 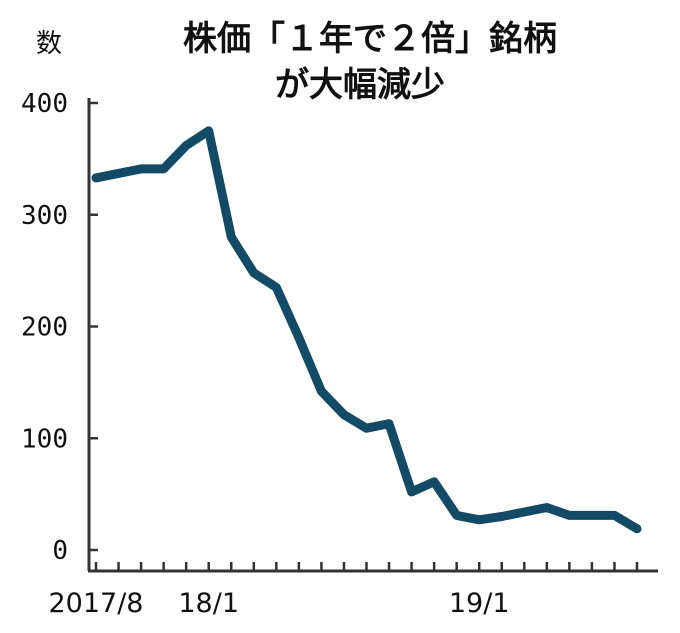 What do you see at coordinates (208, 603) in the screenshot?
I see `x-tick-label: 18/1` at bounding box center [208, 603].